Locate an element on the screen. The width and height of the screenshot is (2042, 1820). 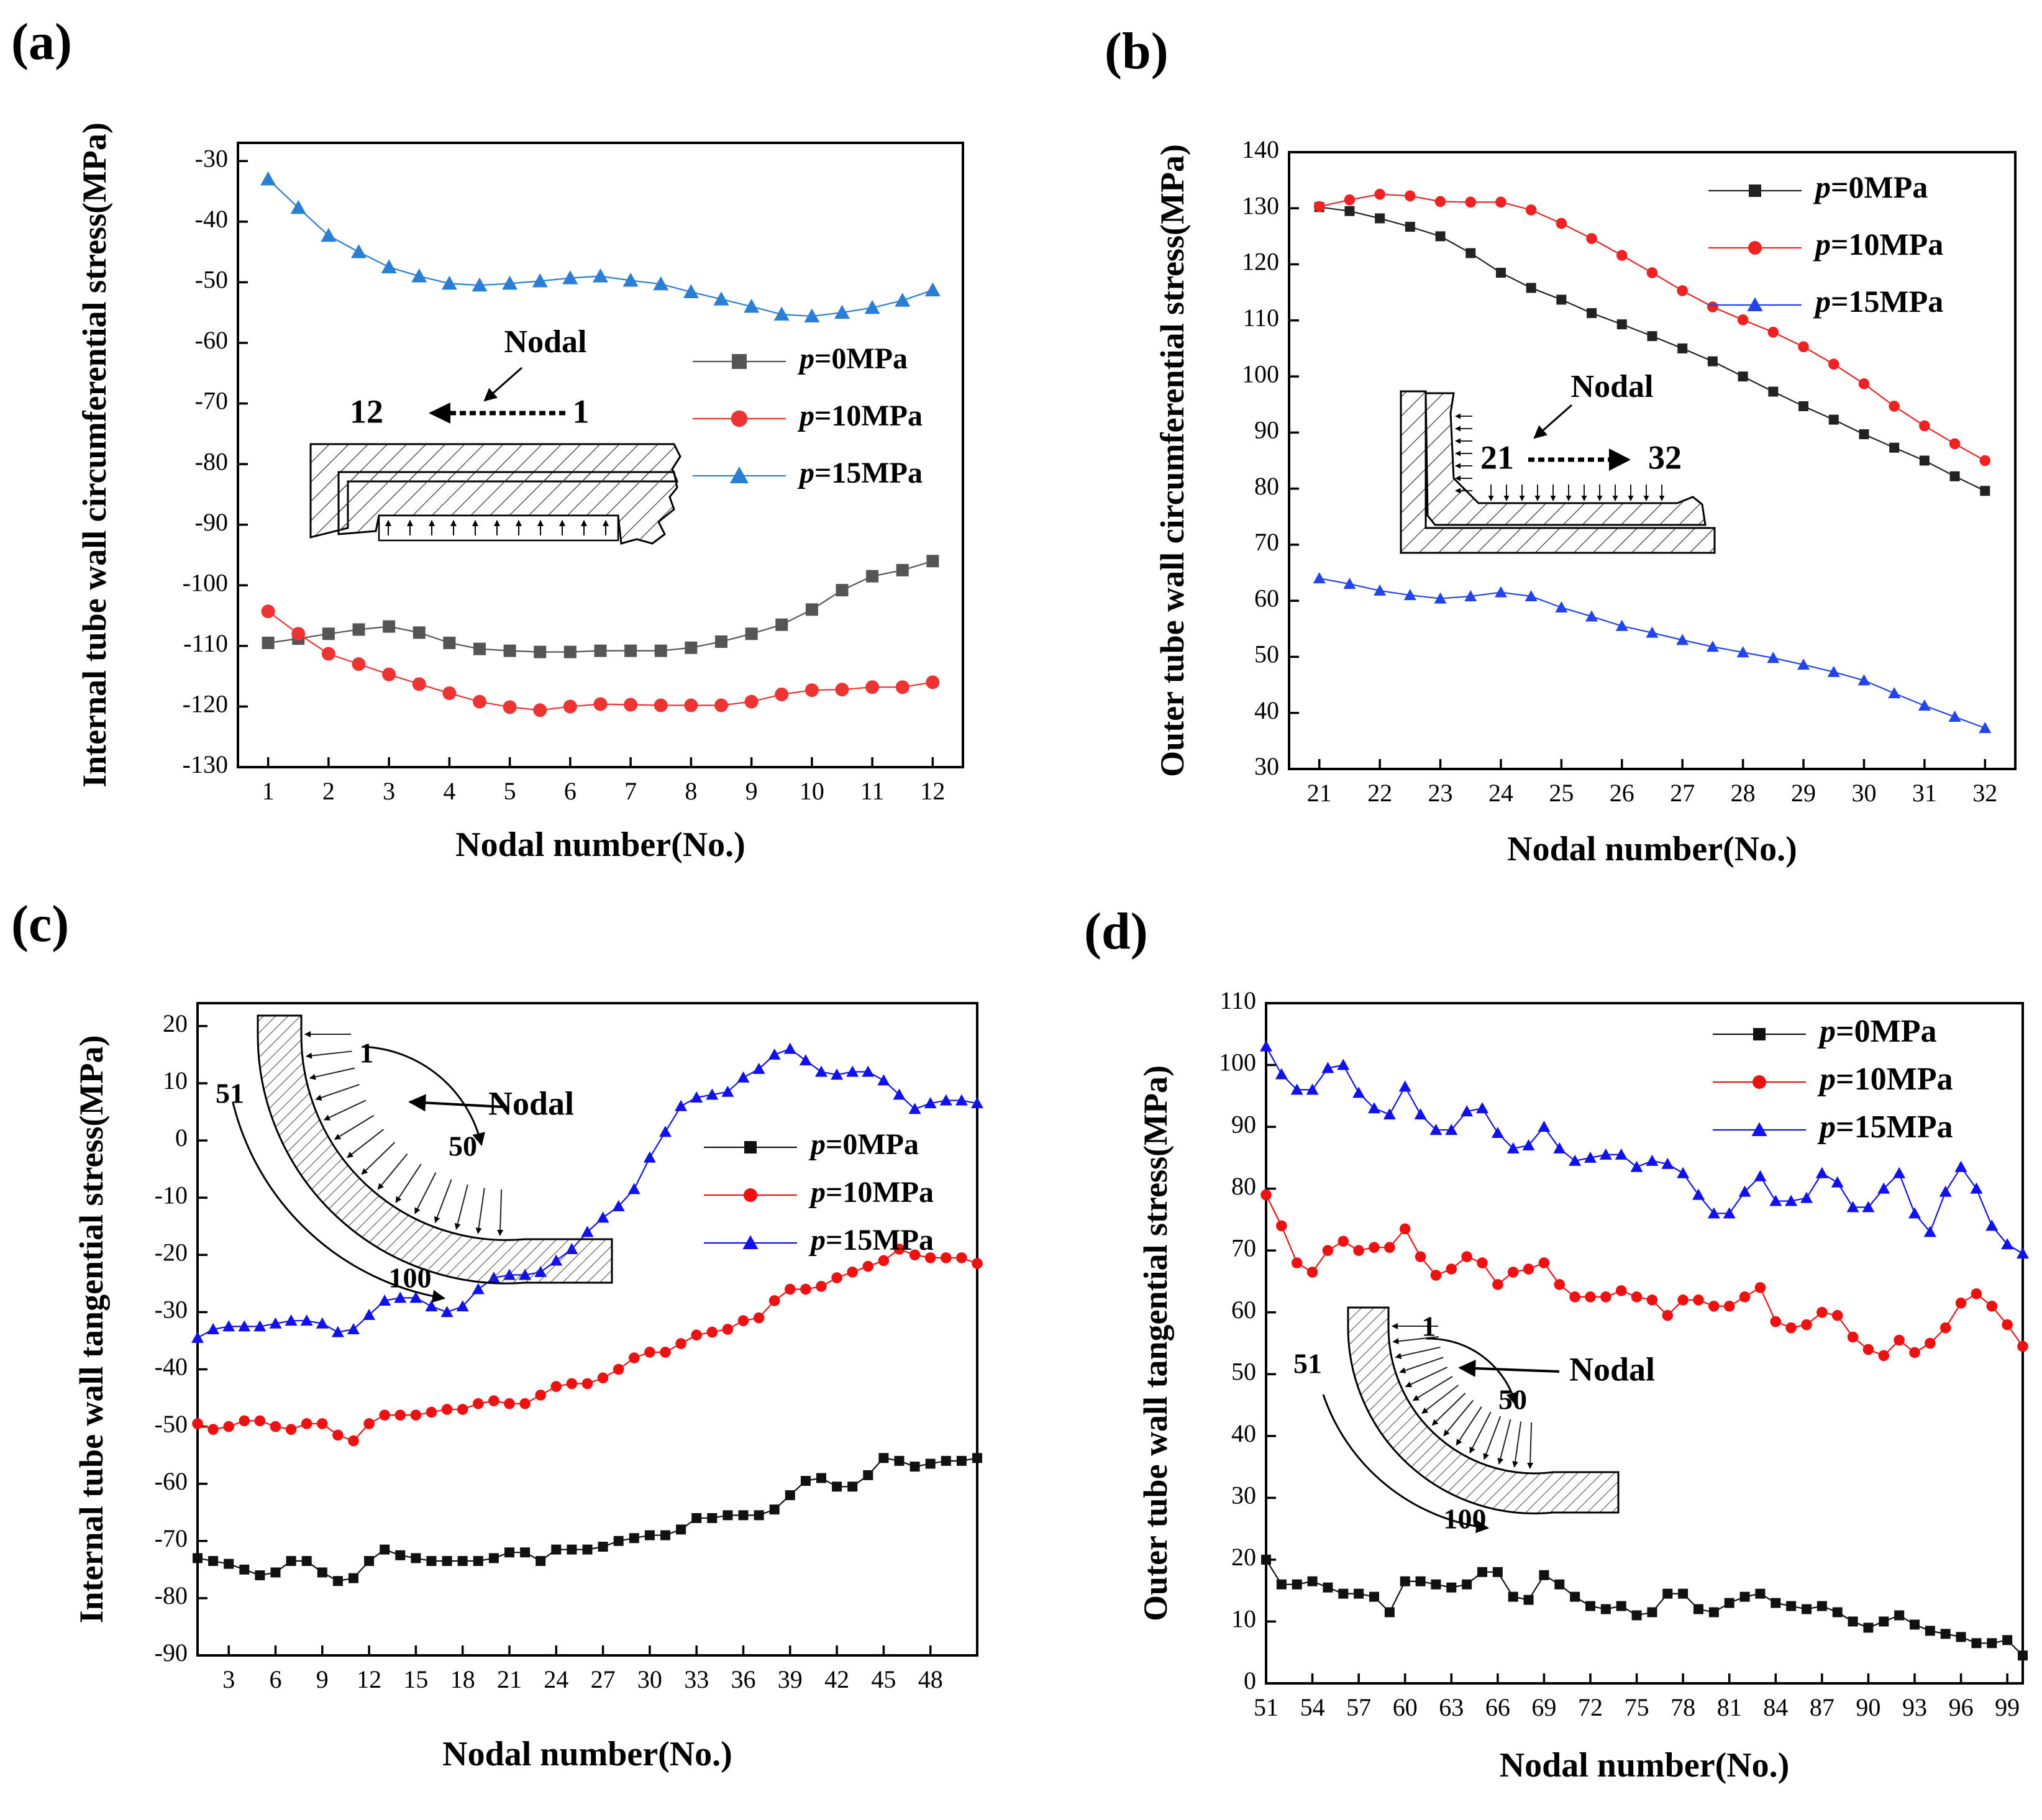
x-tick-label: 10 is located at coordinates (812, 791).